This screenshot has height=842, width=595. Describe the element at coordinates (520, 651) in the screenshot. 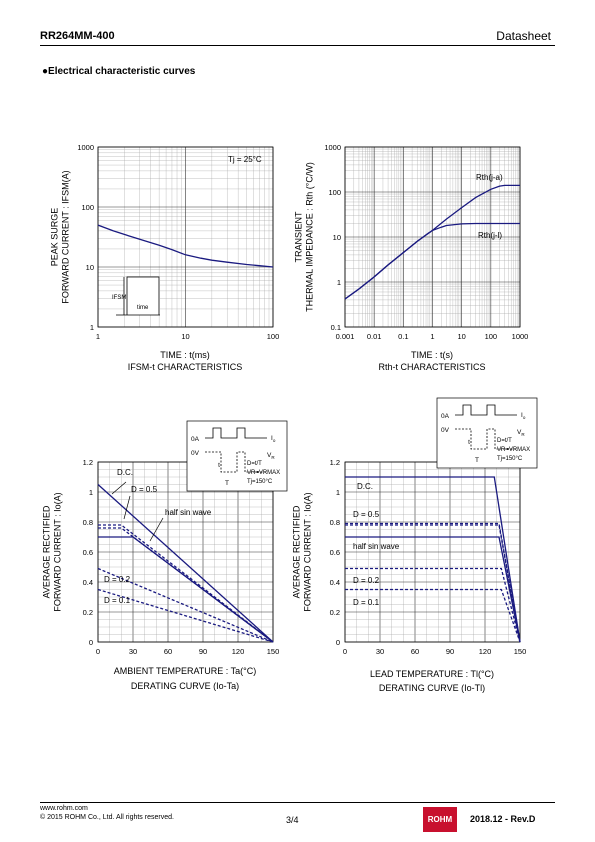

I see `derating_tl-xtick: 150` at that location.